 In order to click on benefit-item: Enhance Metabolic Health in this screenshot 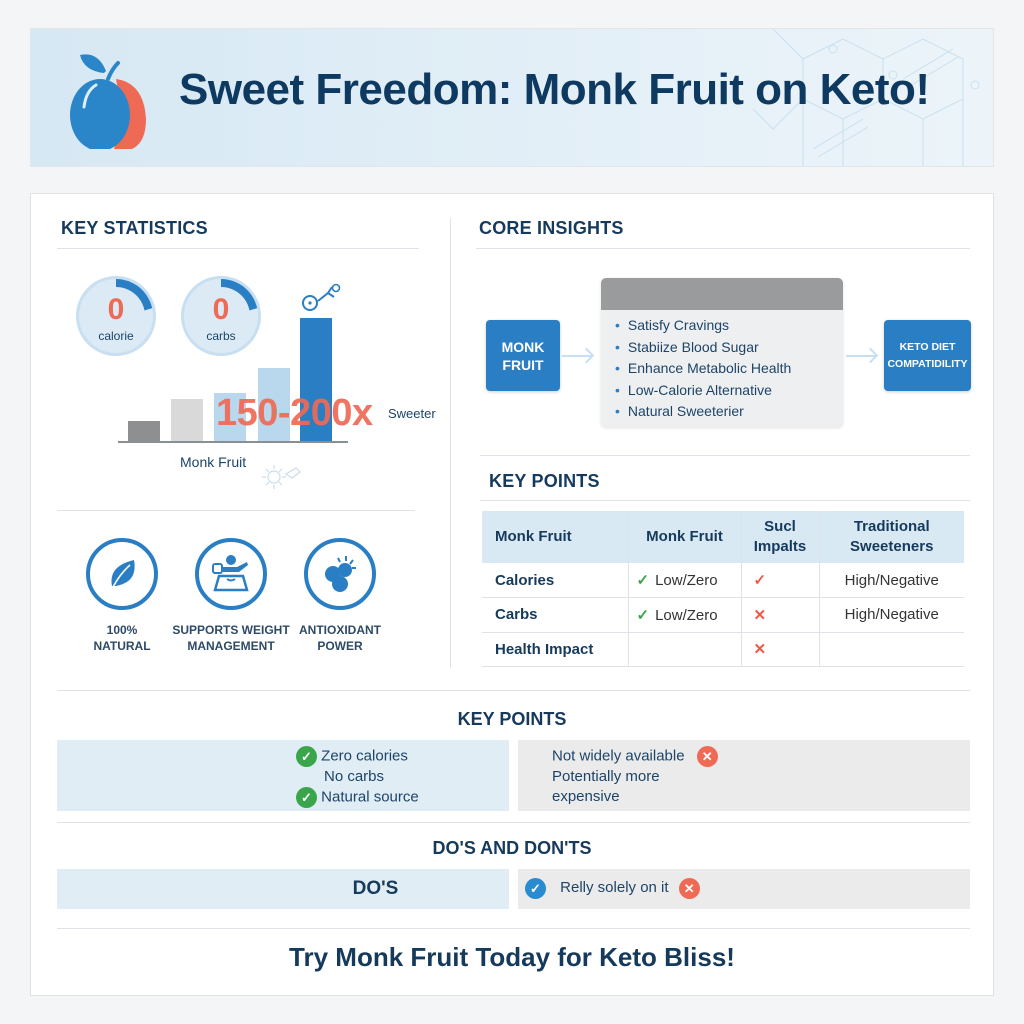, I will do `click(729, 369)`.